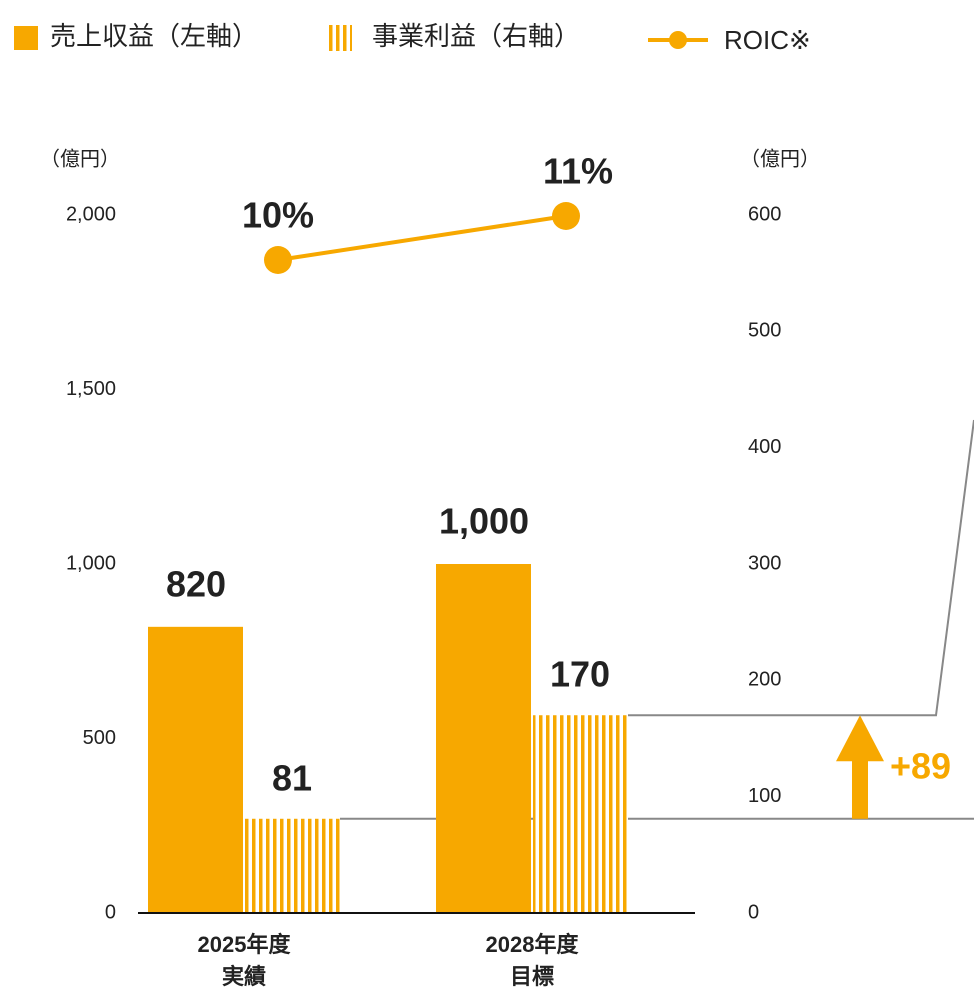  I want to click on data-label: 81, so click(292, 777).